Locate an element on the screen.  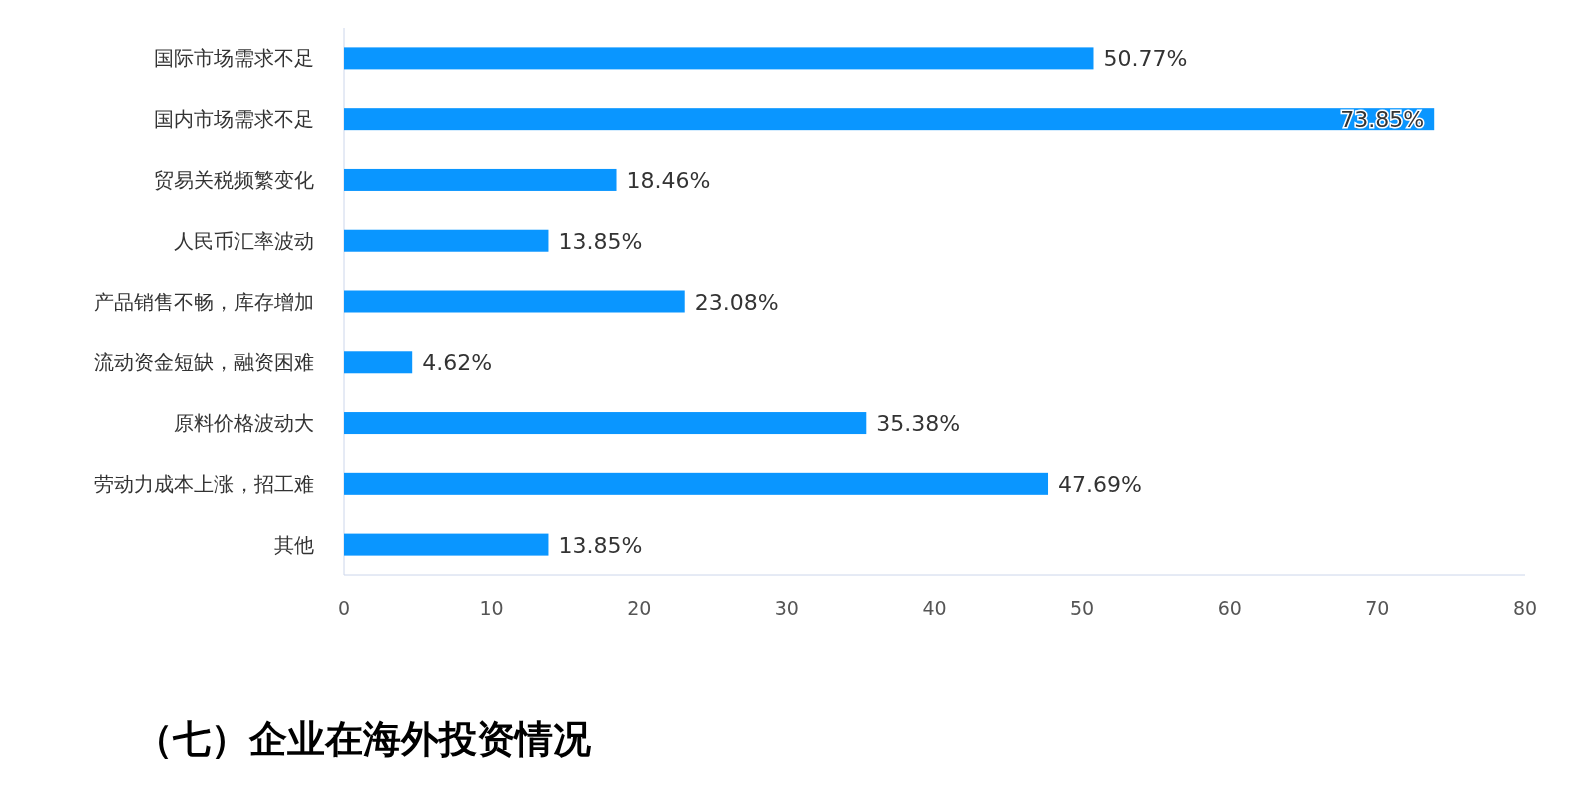
y-tick-label: 国内市场需求不足 is located at coordinates (234, 119).